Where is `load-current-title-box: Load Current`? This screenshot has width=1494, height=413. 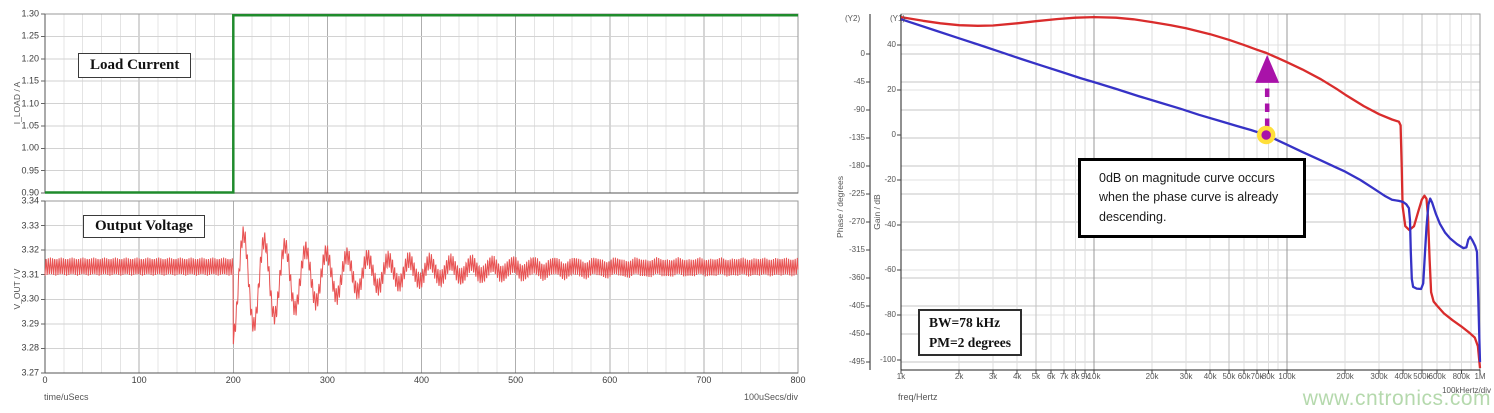
load-current-title-box: Load Current is located at coordinates (135, 65).